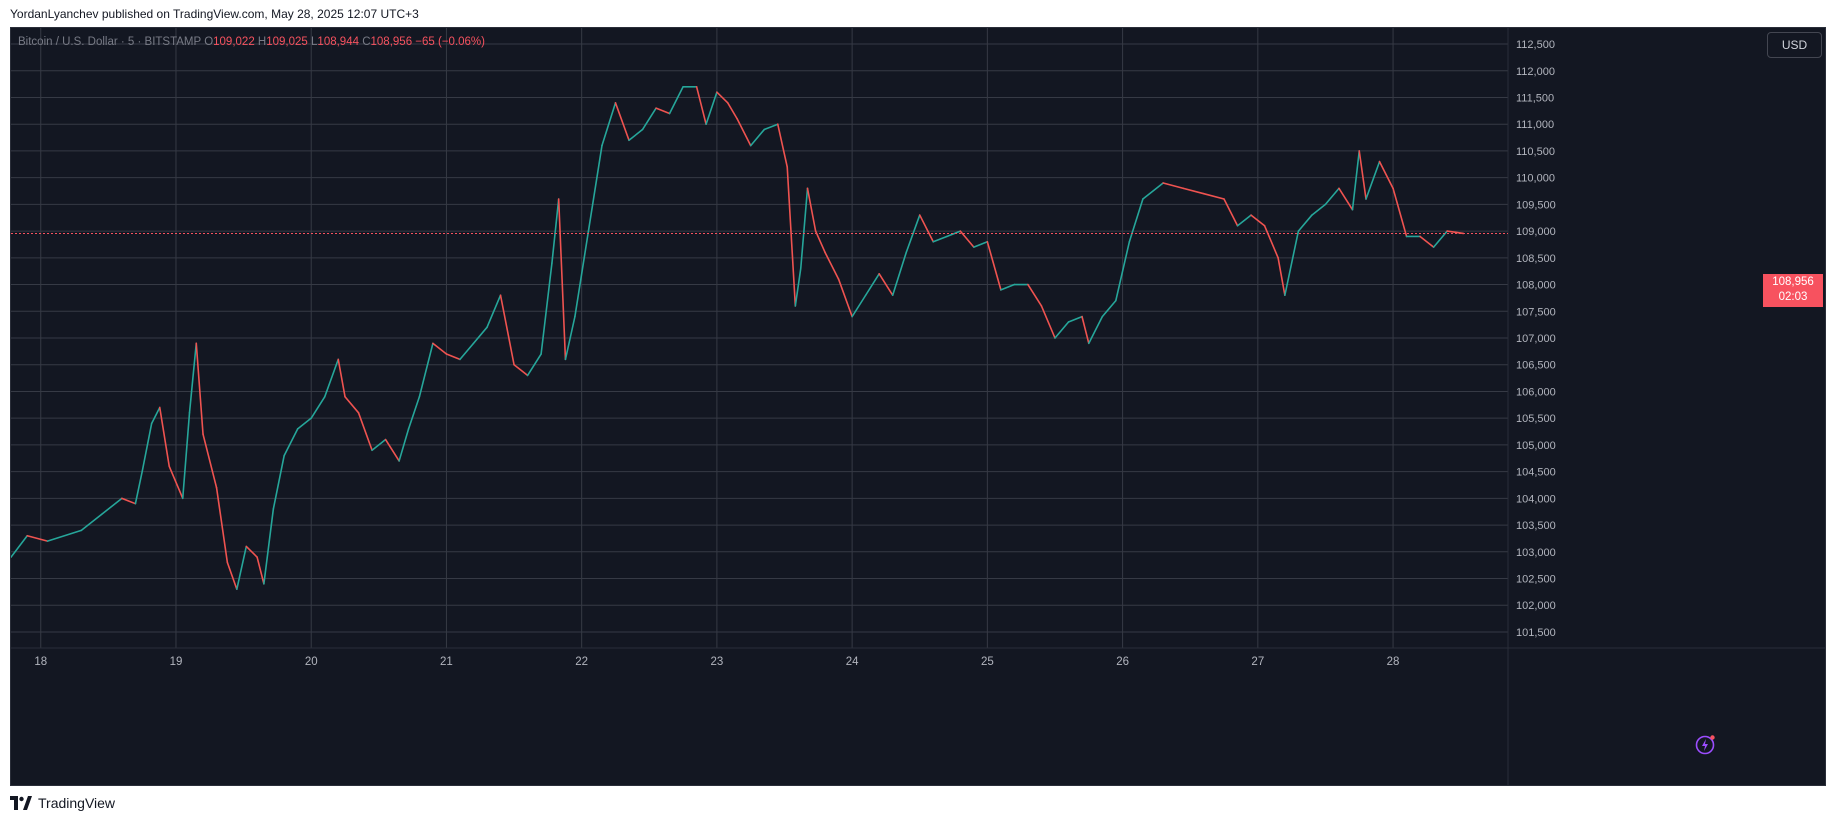 The image size is (1835, 820). I want to click on spark-icon, so click(1705, 745).